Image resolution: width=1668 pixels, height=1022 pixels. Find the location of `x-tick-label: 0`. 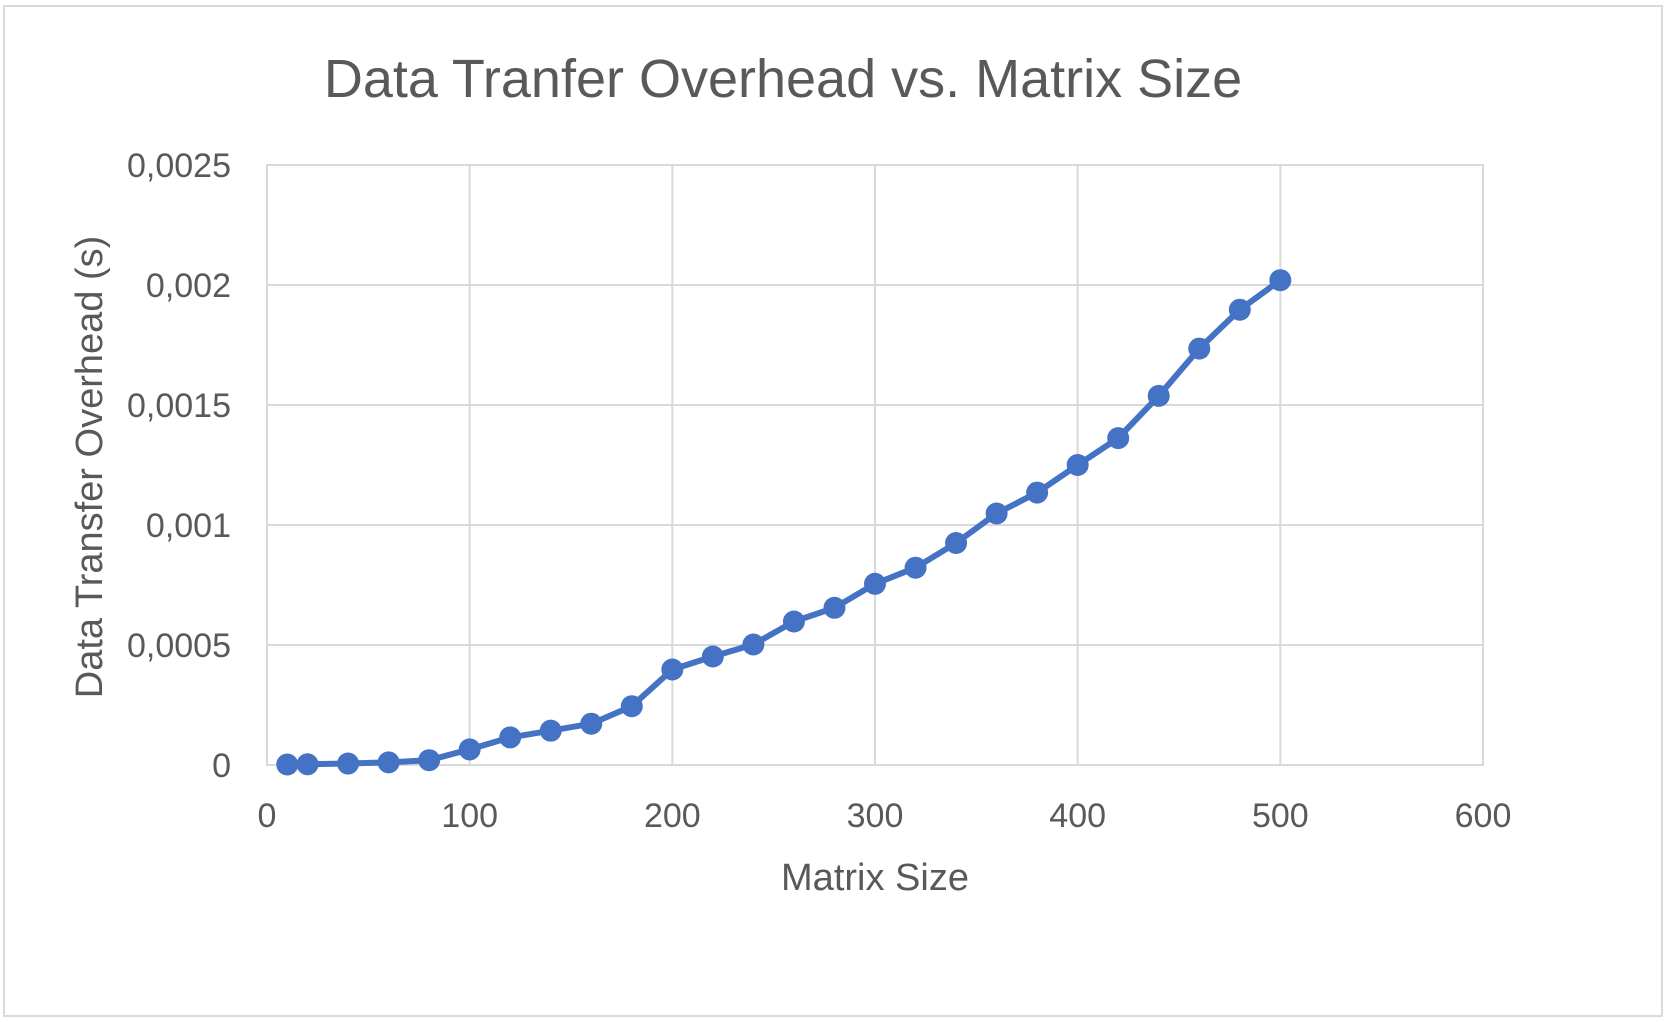

x-tick-label: 0 is located at coordinates (267, 816).